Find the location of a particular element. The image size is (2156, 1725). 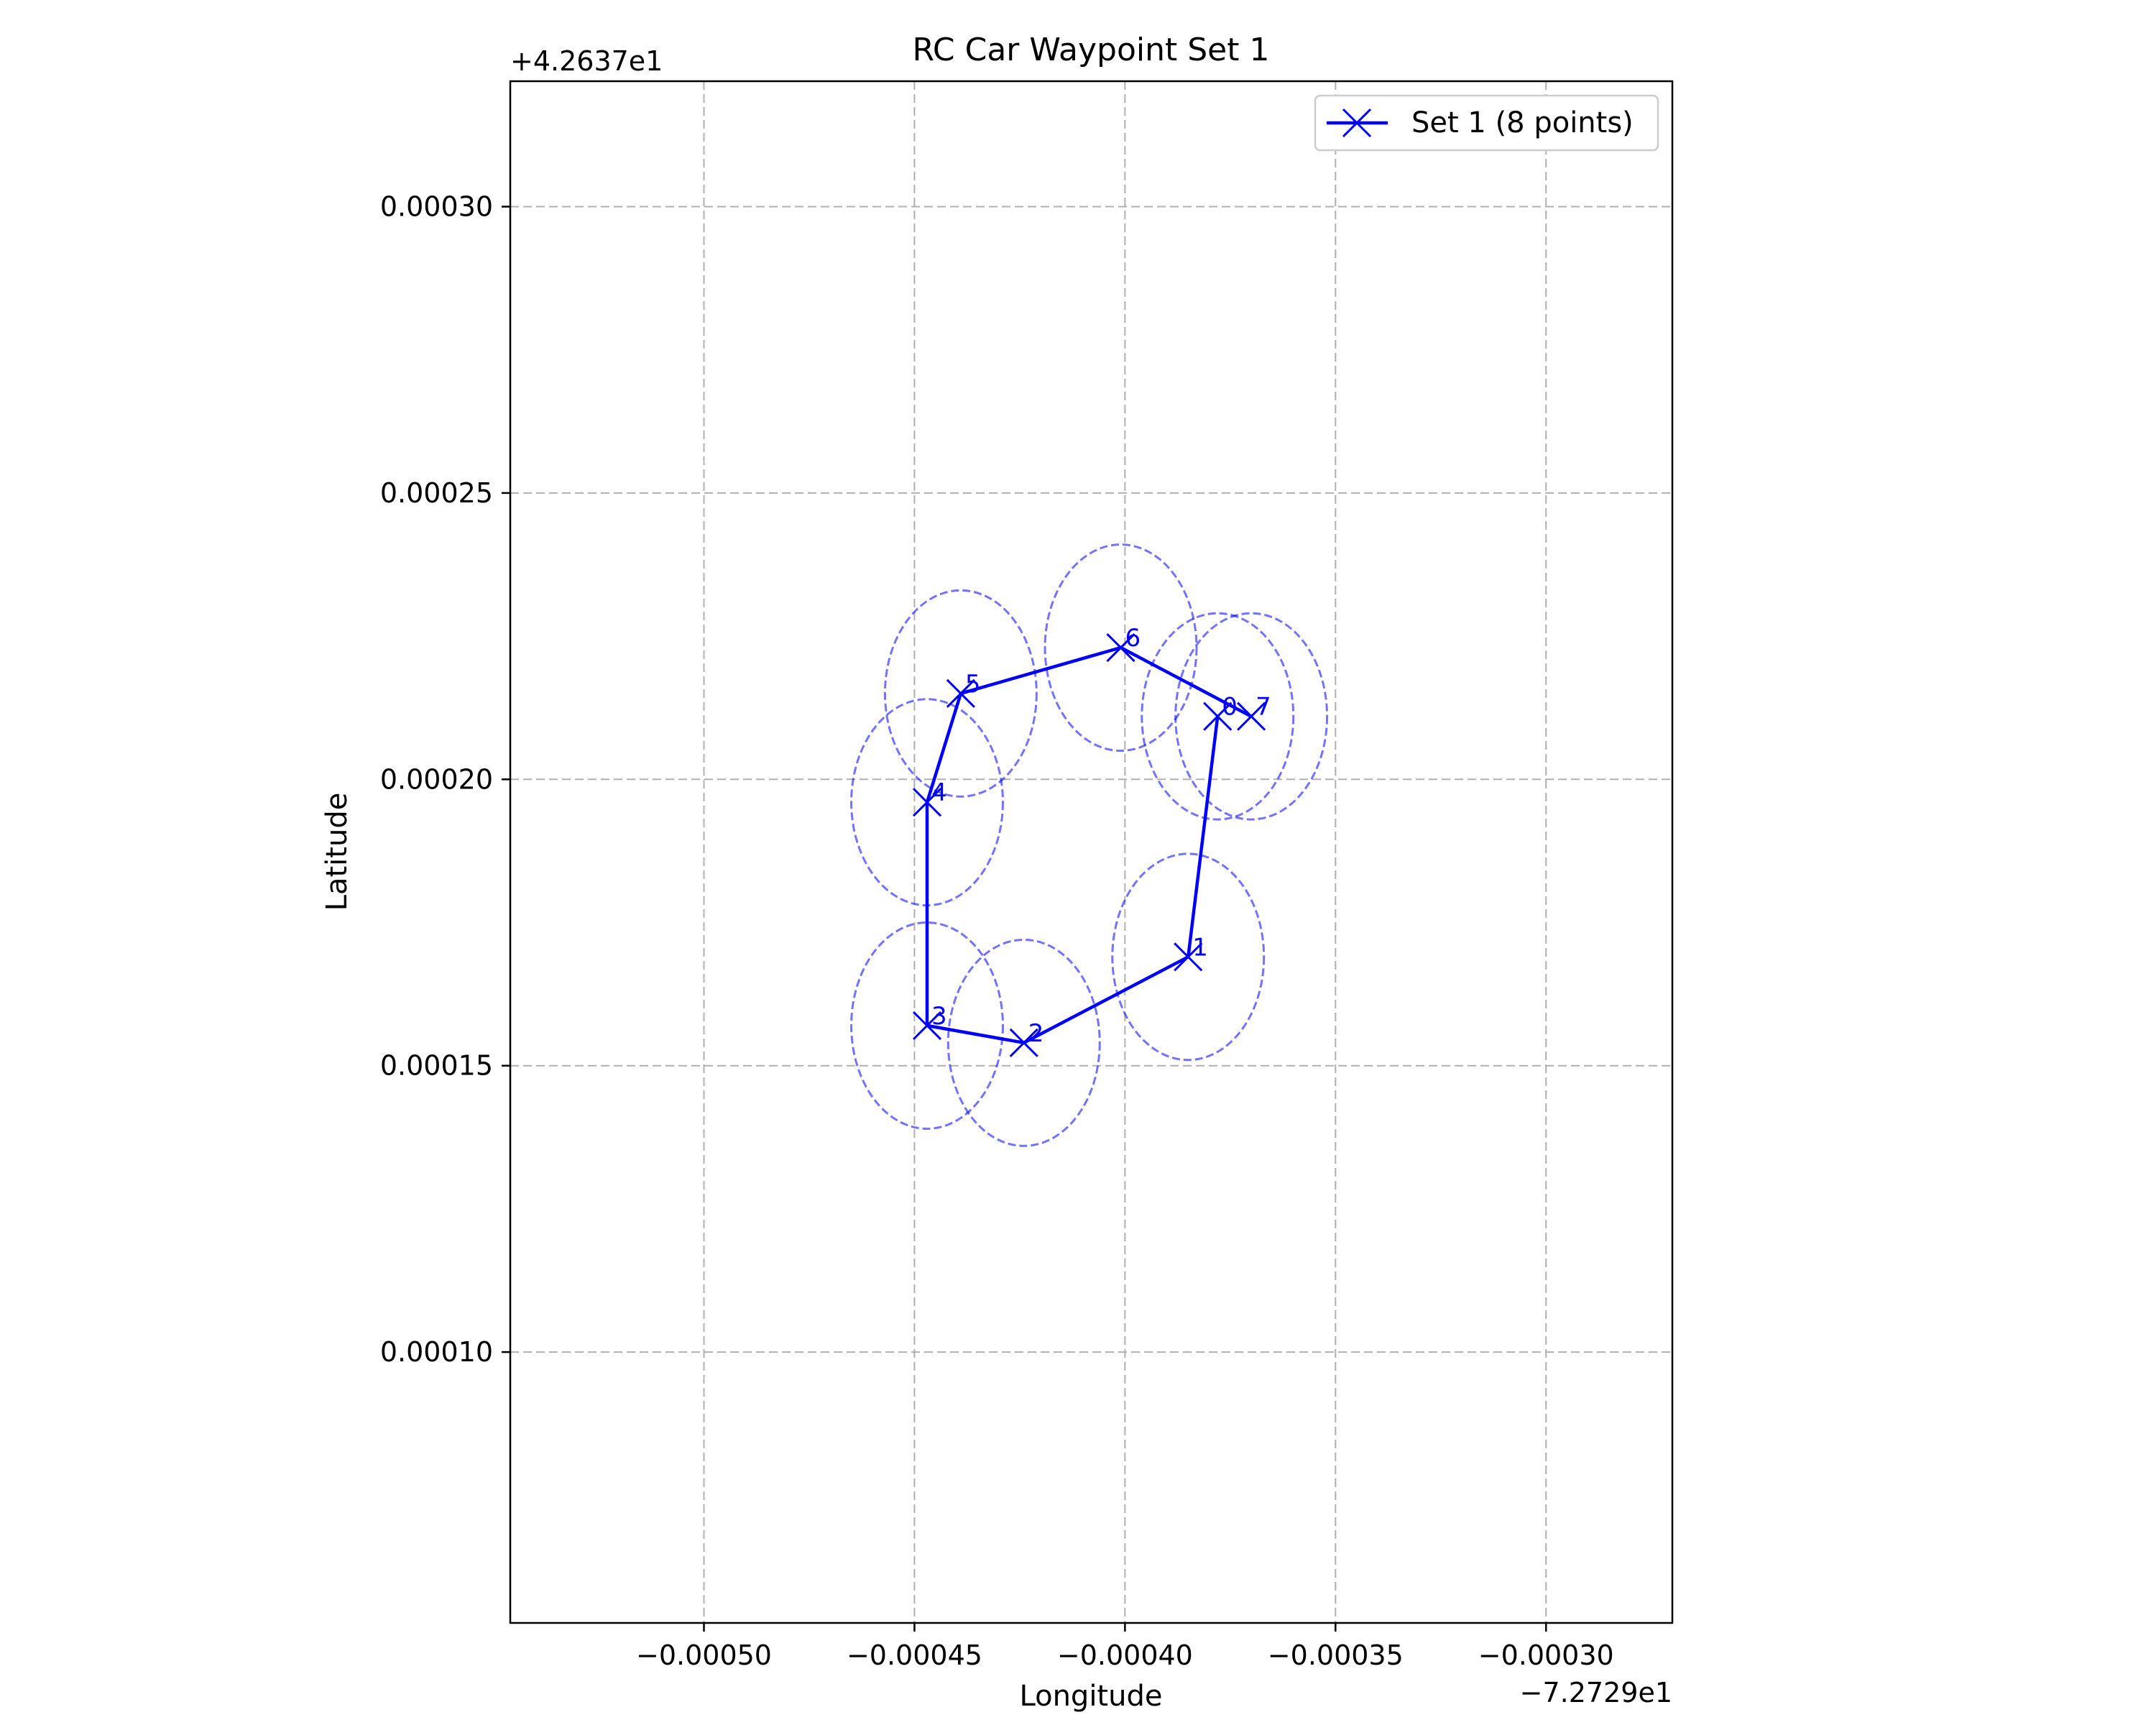

legend-entry-set-1: Set 1 (8 points) is located at coordinates (1522, 122).